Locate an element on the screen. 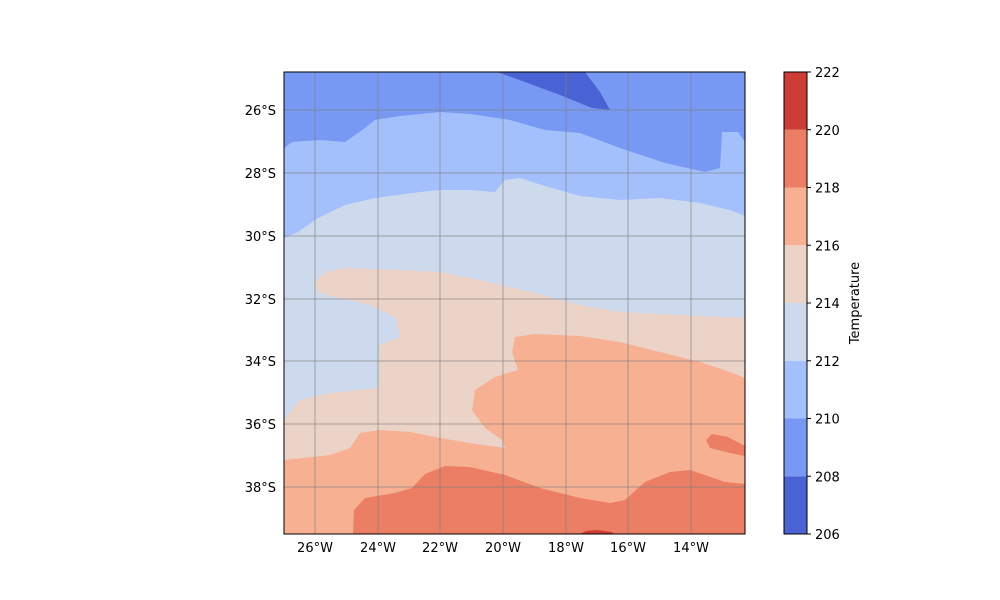 The width and height of the screenshot is (1000, 600). contour-band-218-220-blob is located at coordinates (725, 445).